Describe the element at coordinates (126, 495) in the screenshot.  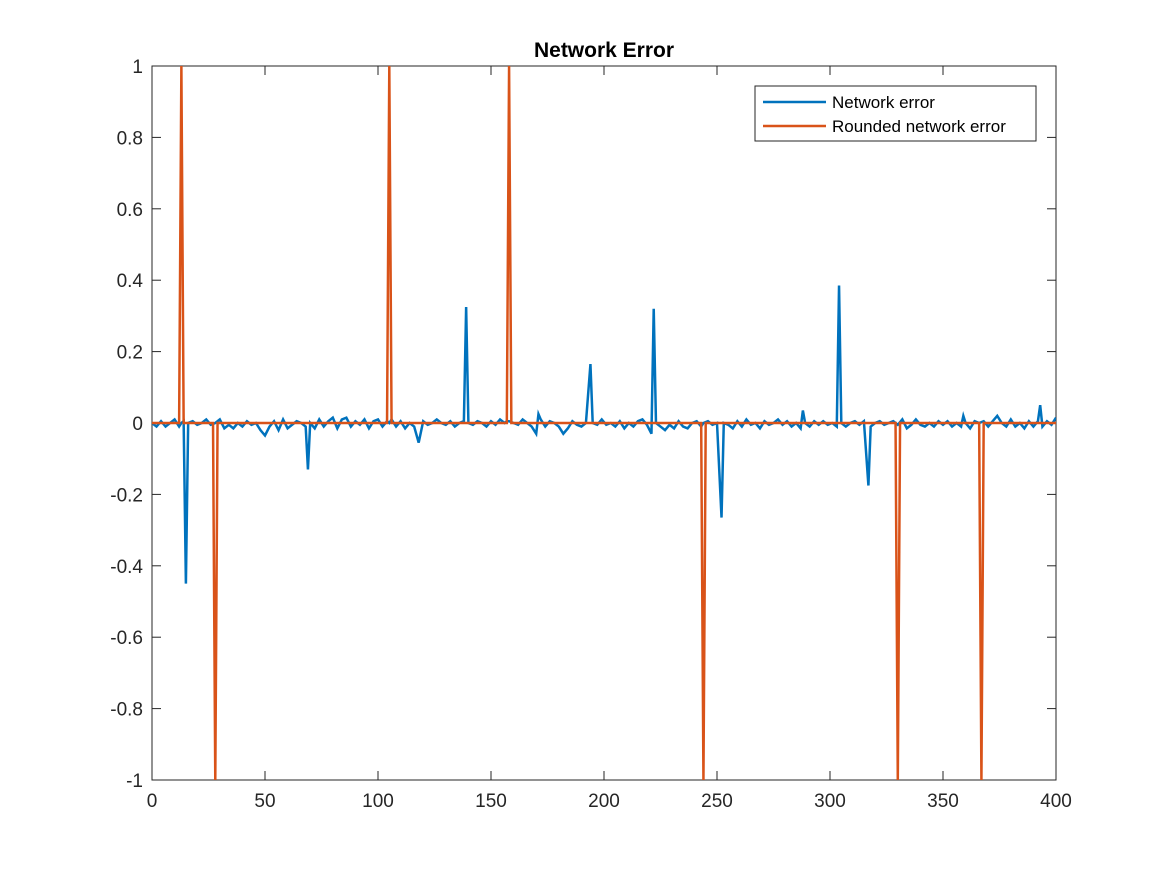
I see `y-tick-label: -0.2` at that location.